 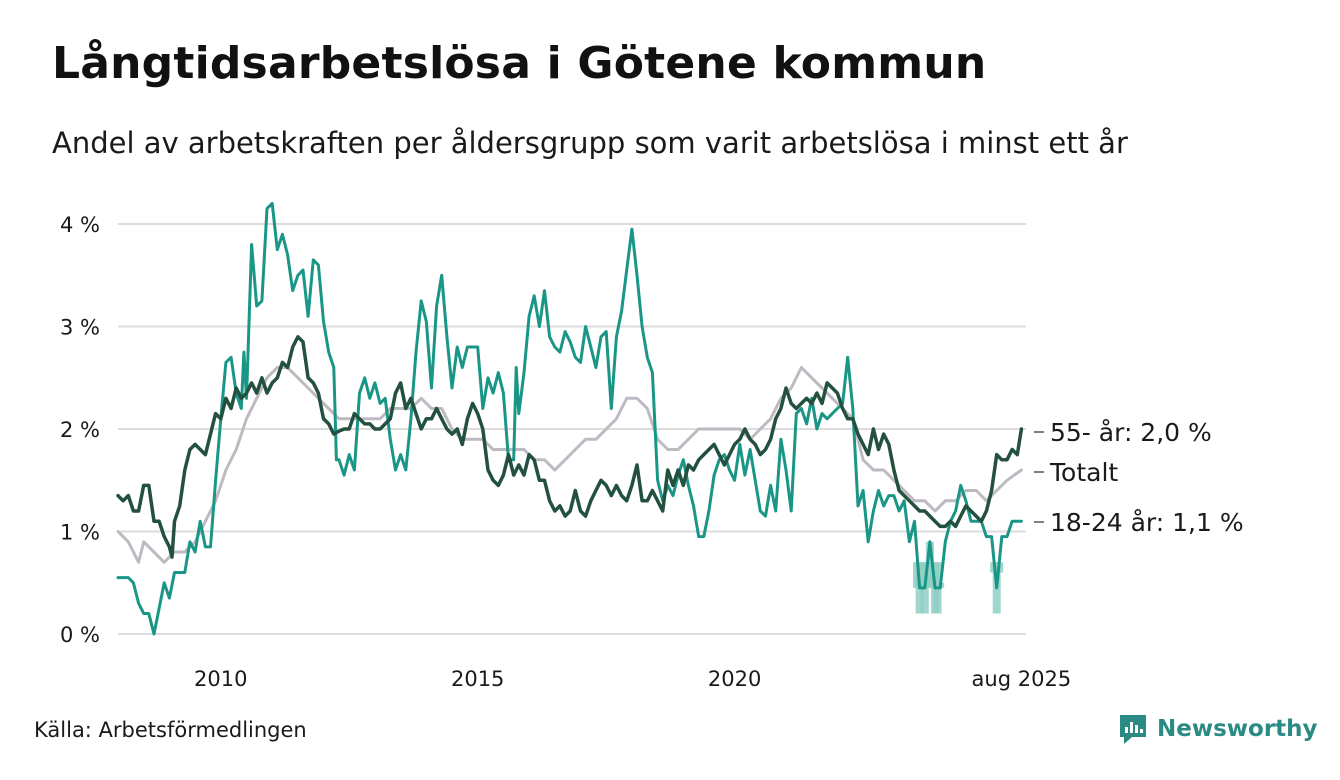 I want to click on y-tick-label: 4 %, so click(x=80, y=225).